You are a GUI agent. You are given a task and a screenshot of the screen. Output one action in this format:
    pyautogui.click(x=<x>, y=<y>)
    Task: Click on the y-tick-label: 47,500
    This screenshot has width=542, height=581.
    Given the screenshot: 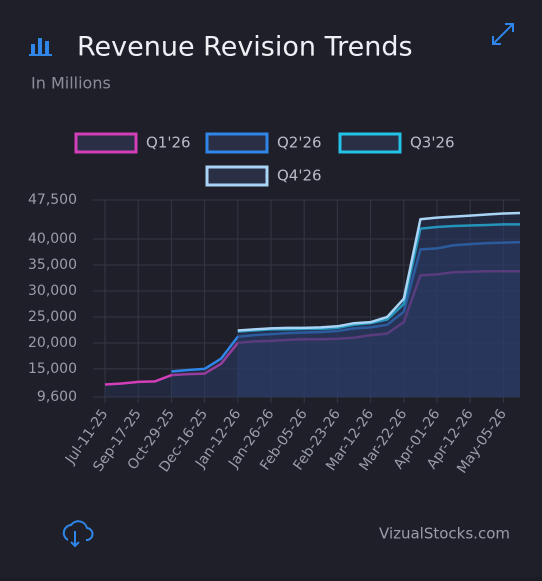 What is the action you would take?
    pyautogui.click(x=52, y=200)
    